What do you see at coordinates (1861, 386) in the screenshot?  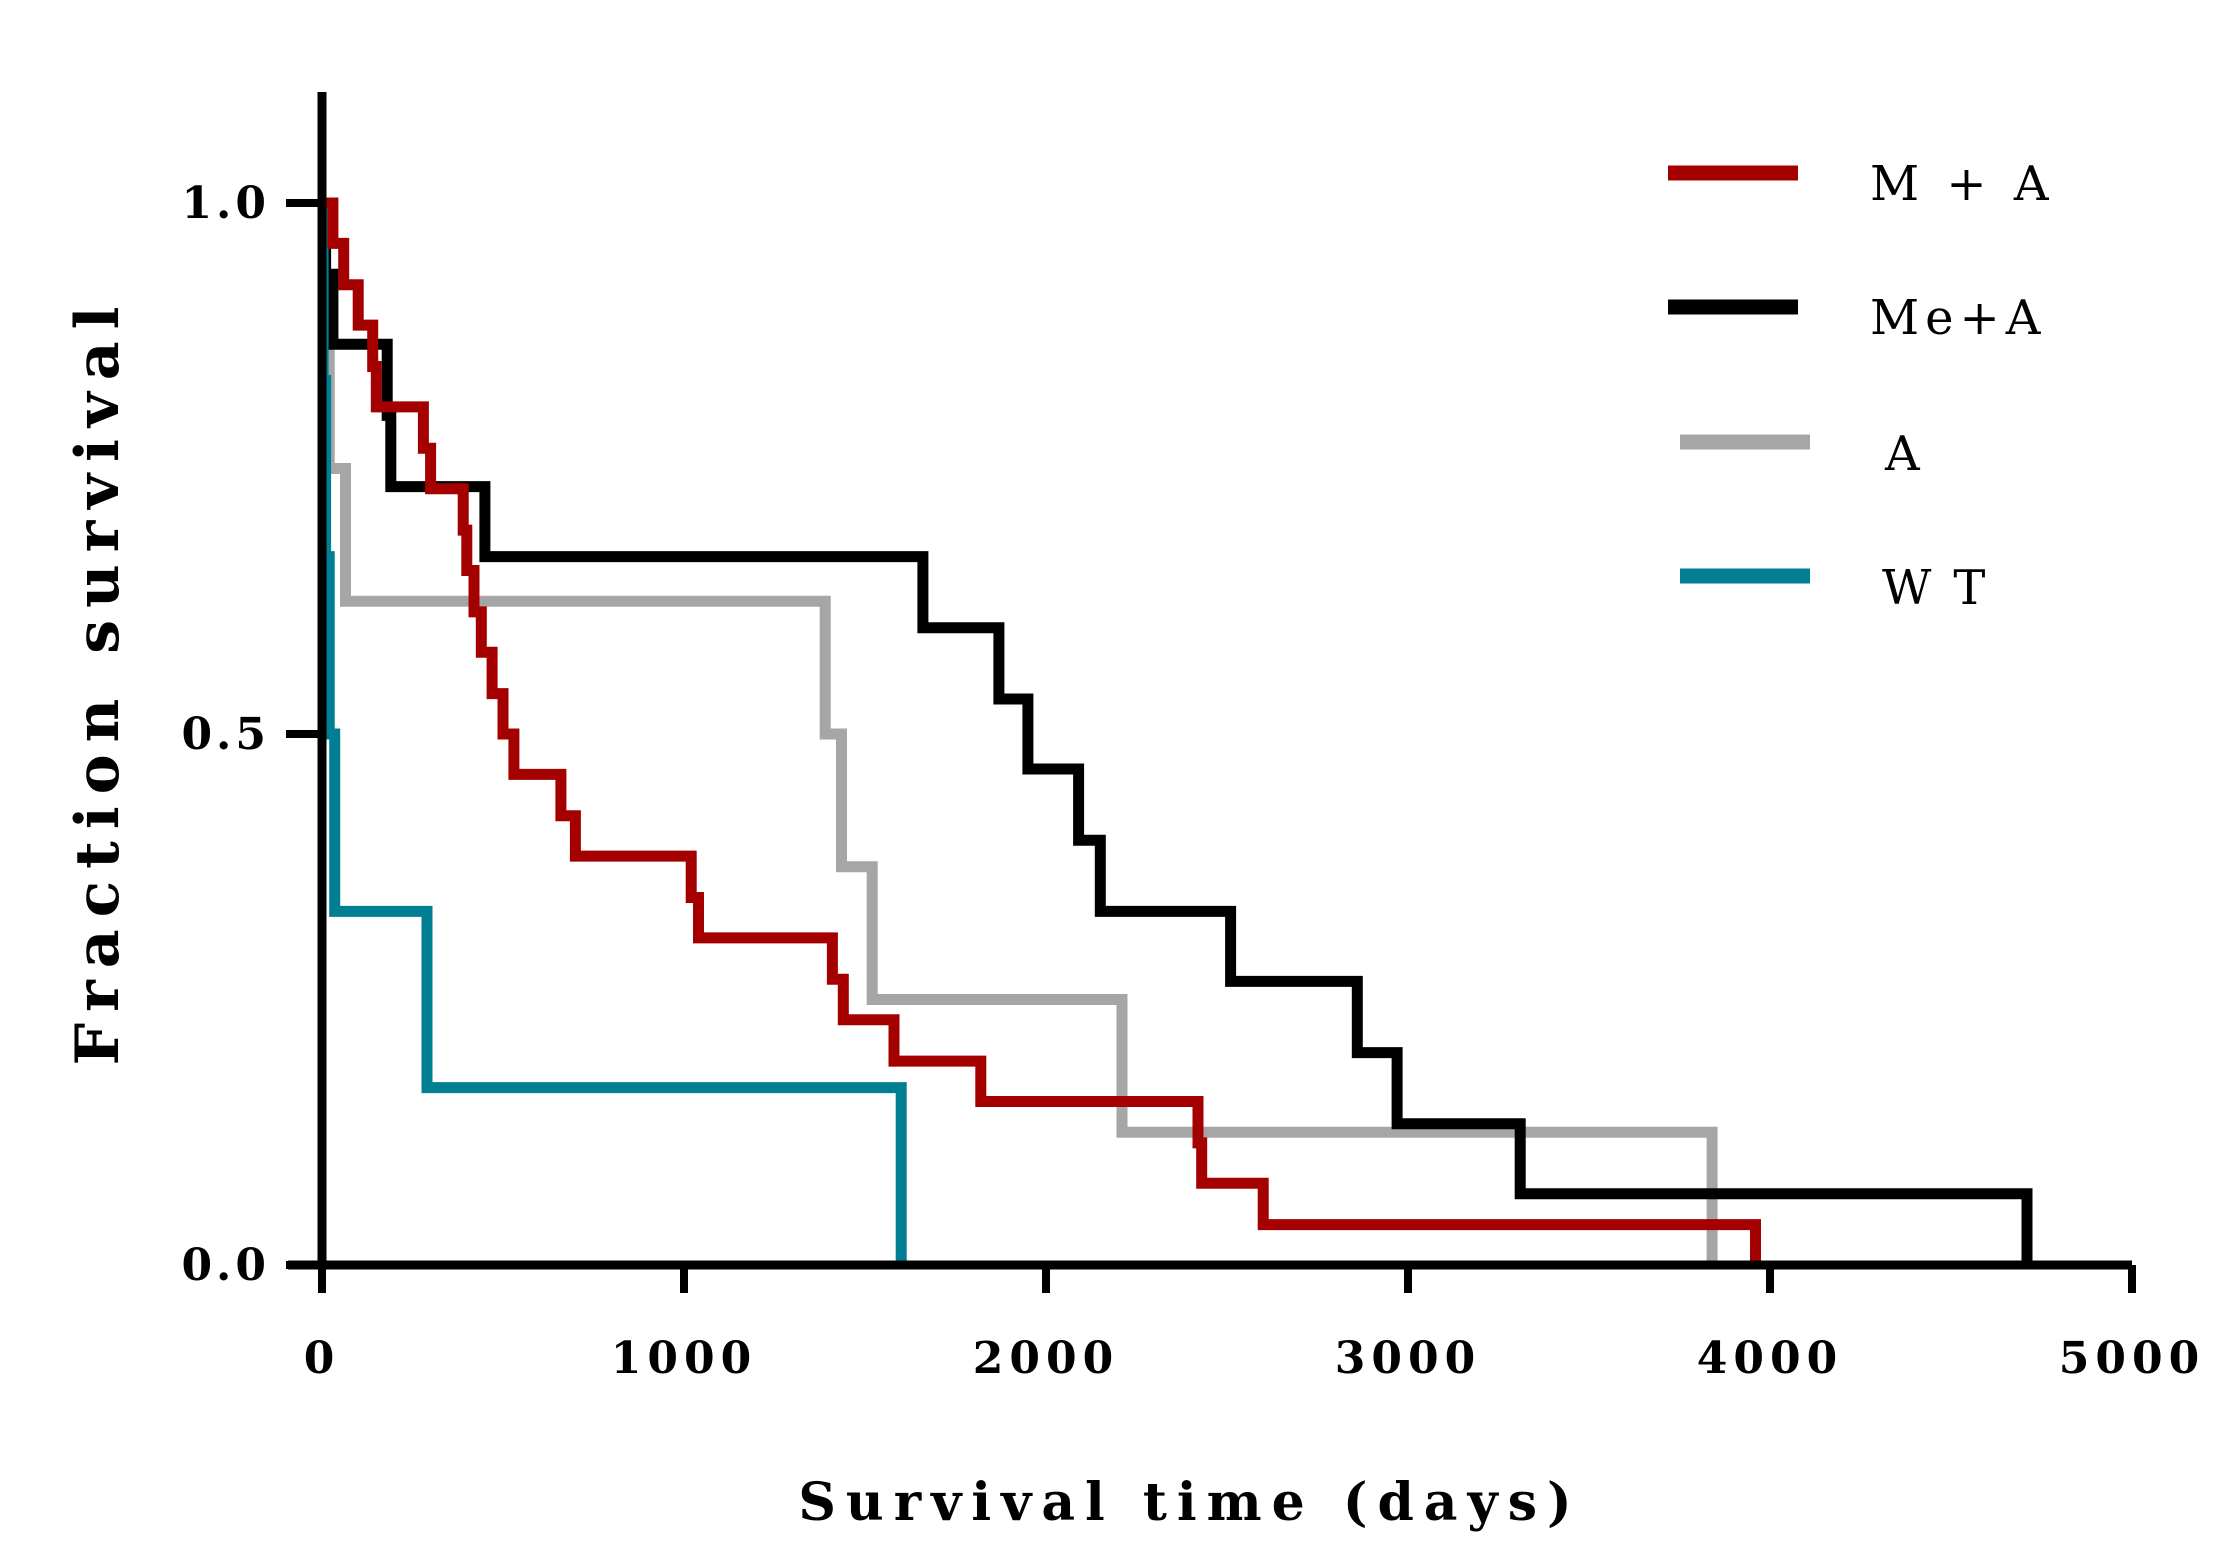 I see `legend: M + A Me+A A WT` at bounding box center [1861, 386].